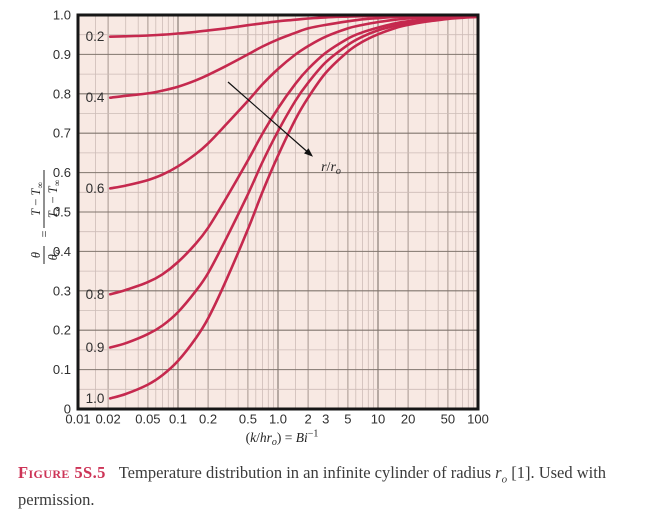 The height and width of the screenshot is (524, 663). I want to click on x-tick-0.2: 0.2, so click(208, 419).